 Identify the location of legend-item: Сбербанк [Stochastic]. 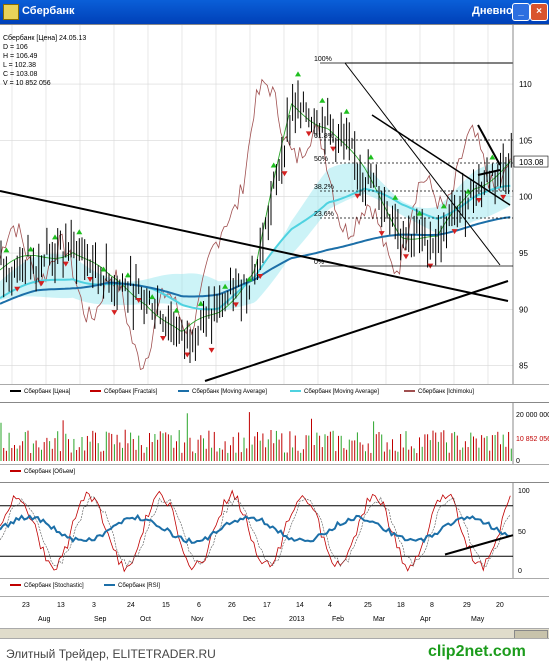
(47, 586).